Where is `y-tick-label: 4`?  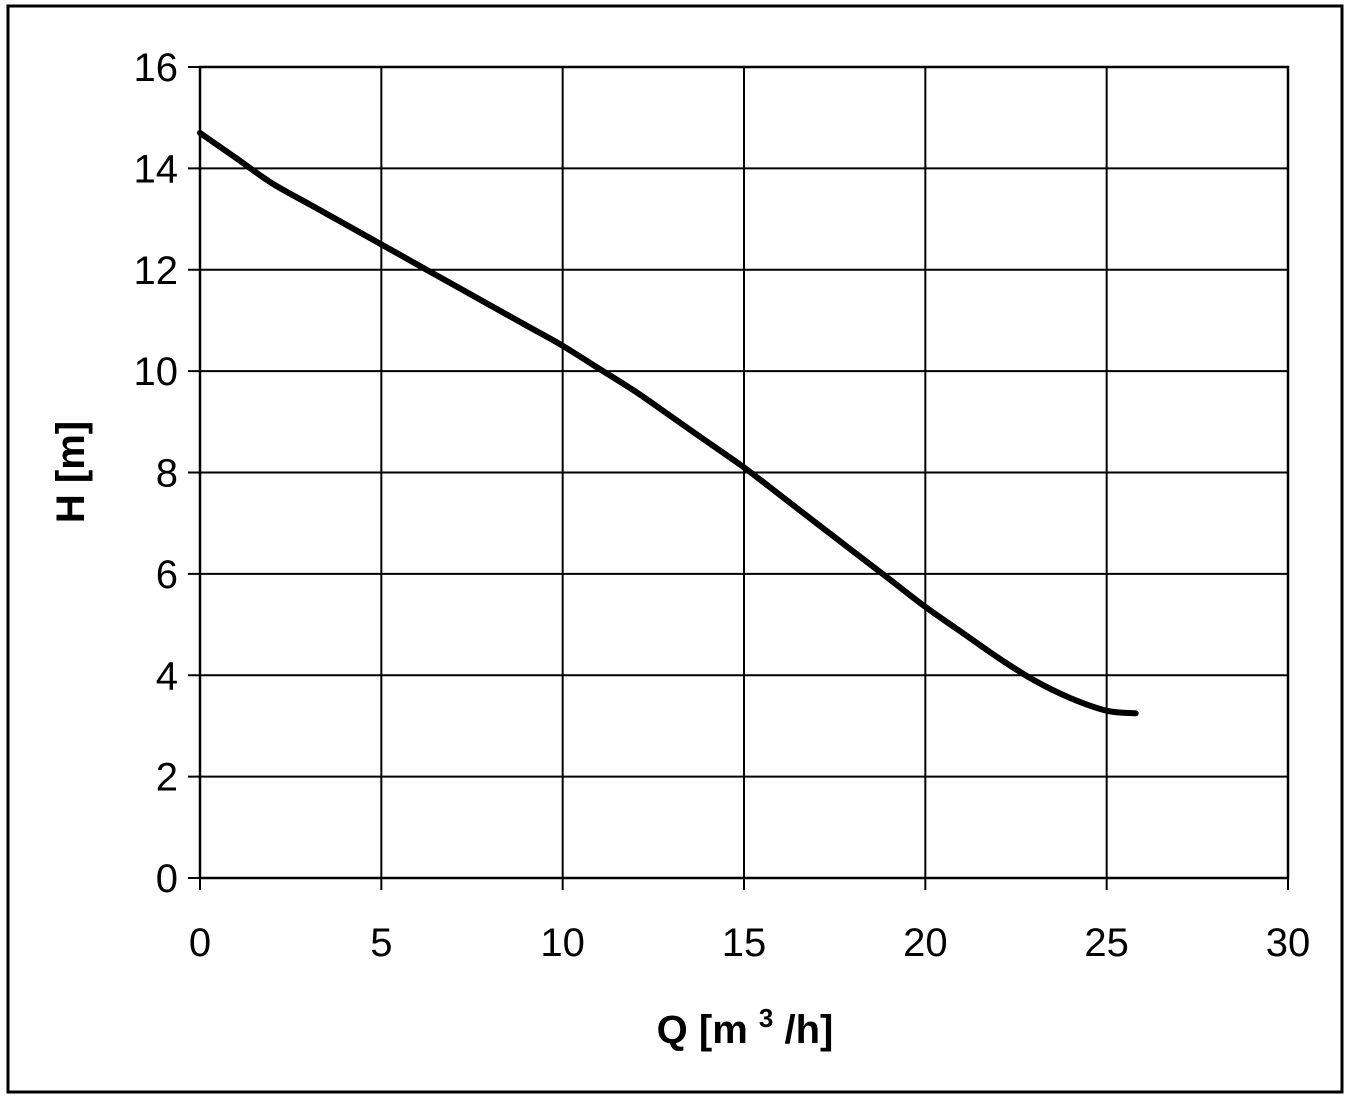
y-tick-label: 4 is located at coordinates (167, 676).